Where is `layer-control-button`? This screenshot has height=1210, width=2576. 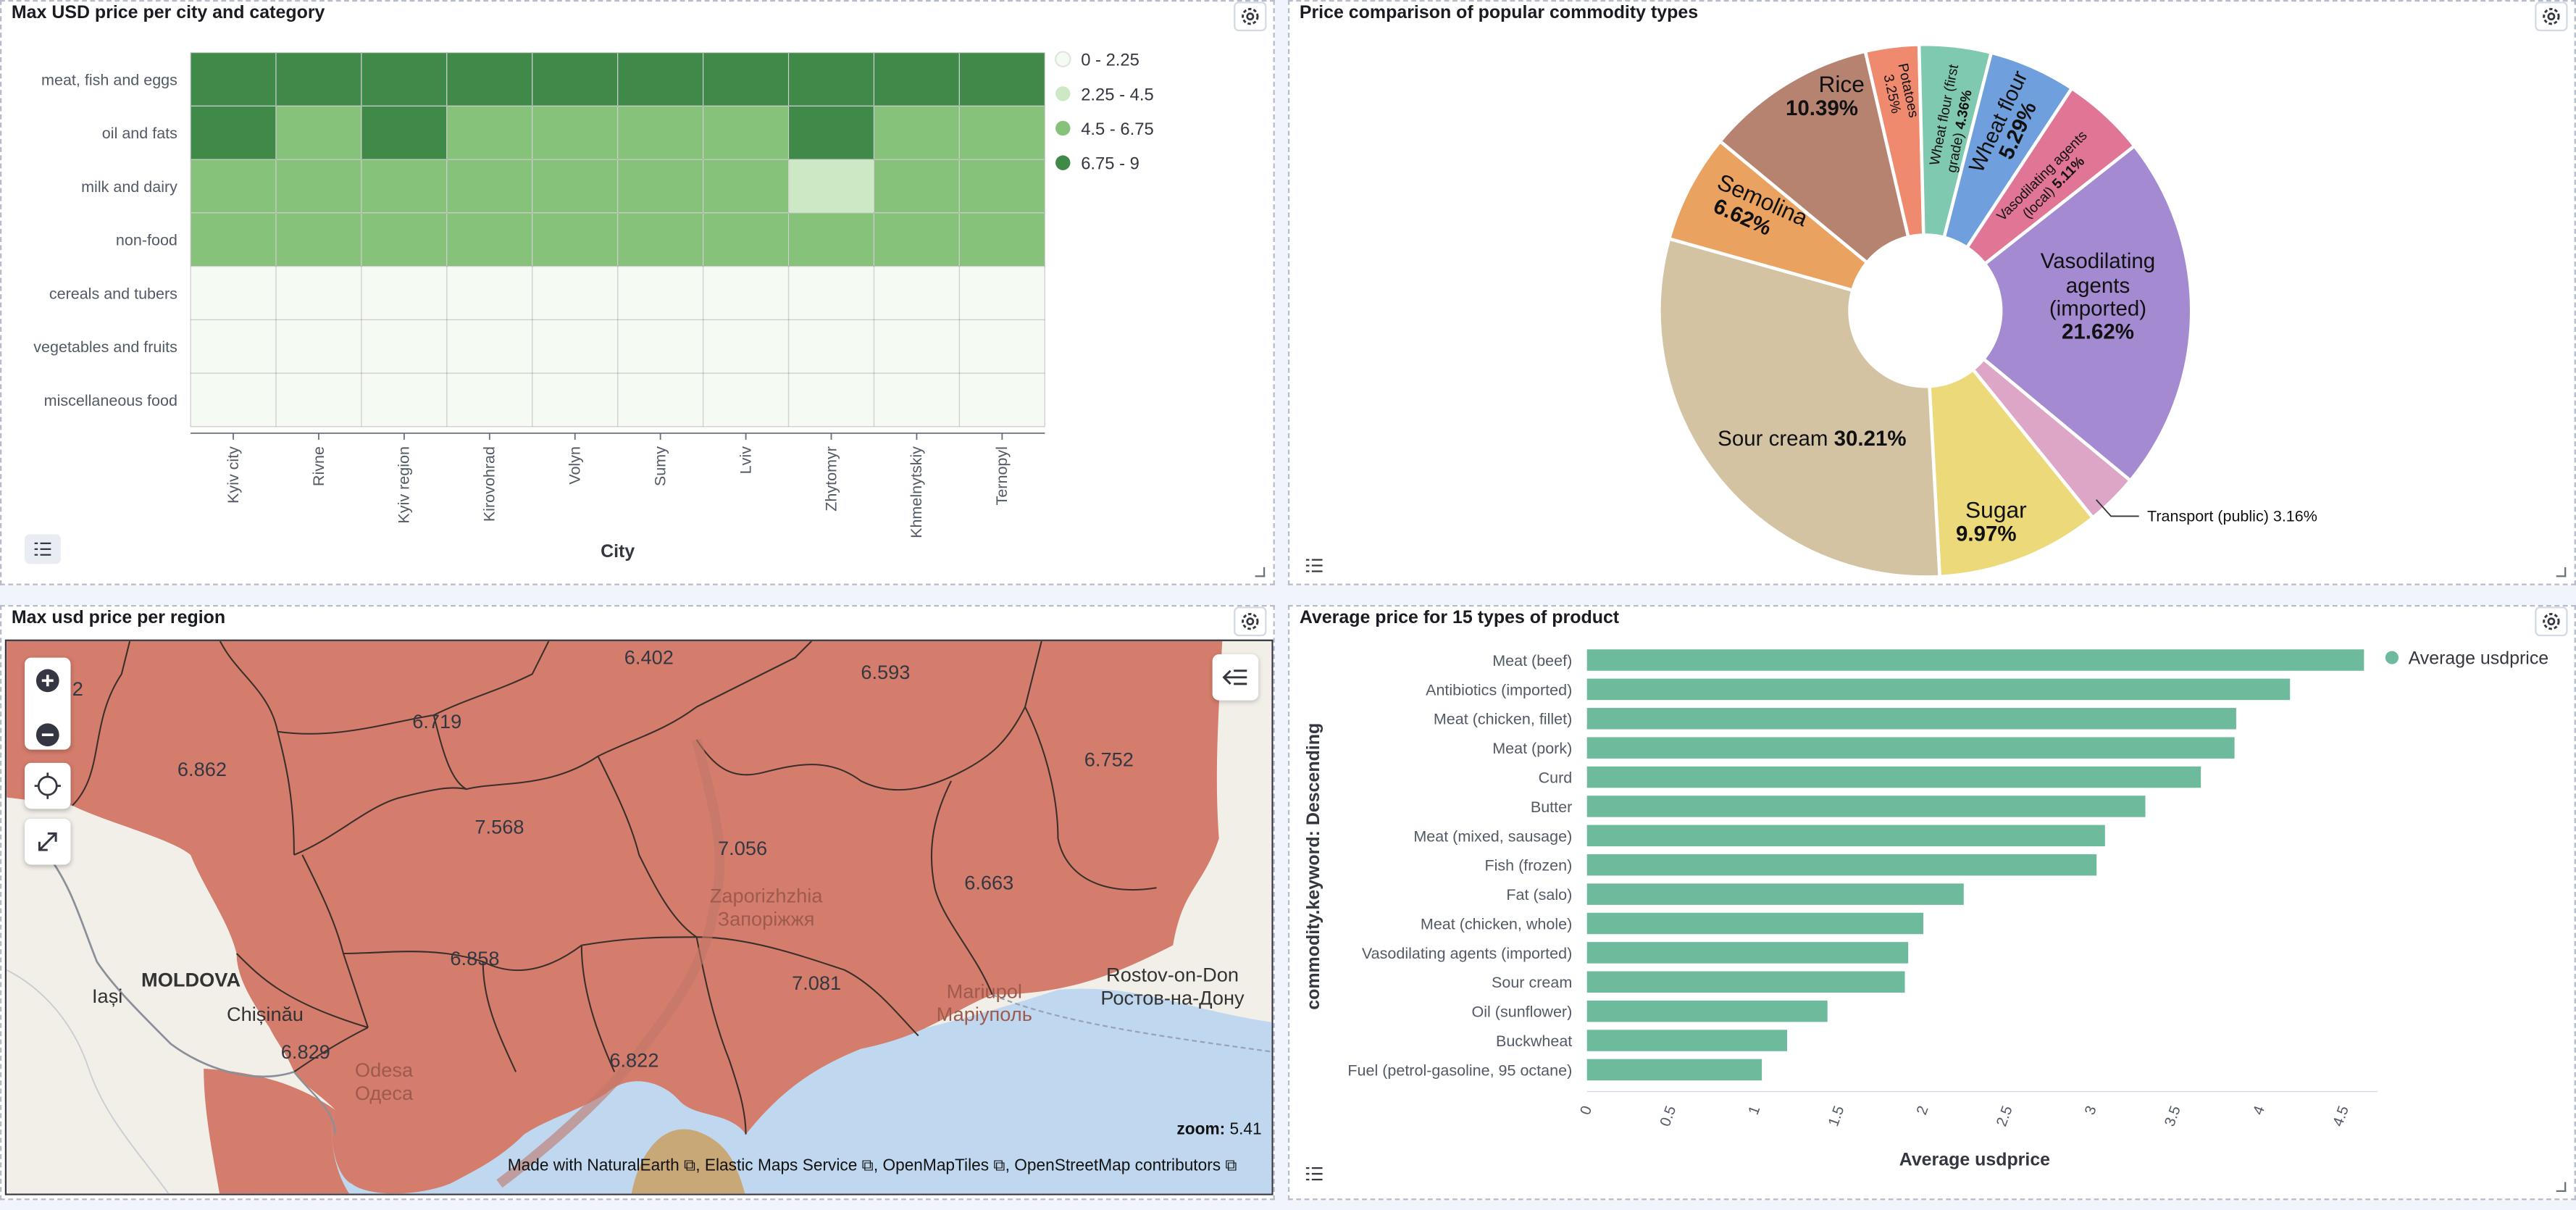 layer-control-button is located at coordinates (1235, 678).